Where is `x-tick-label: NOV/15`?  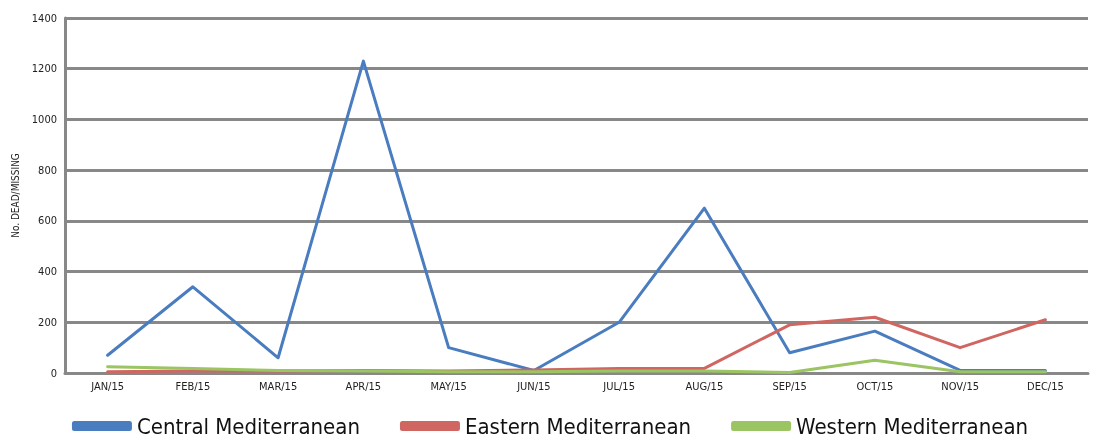 x-tick-label: NOV/15 is located at coordinates (960, 386).